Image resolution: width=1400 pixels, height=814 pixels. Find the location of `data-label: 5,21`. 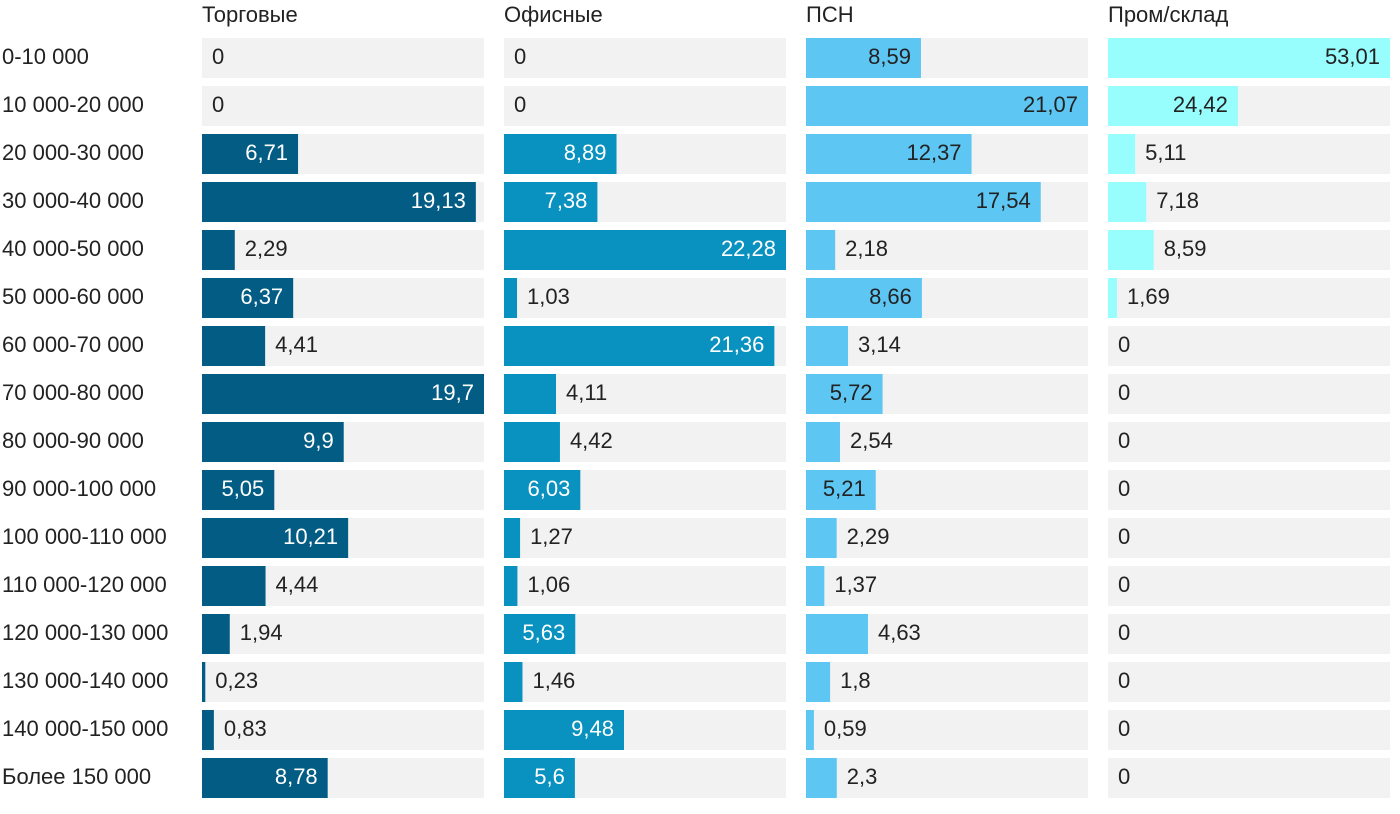

data-label: 5,21 is located at coordinates (844, 488).